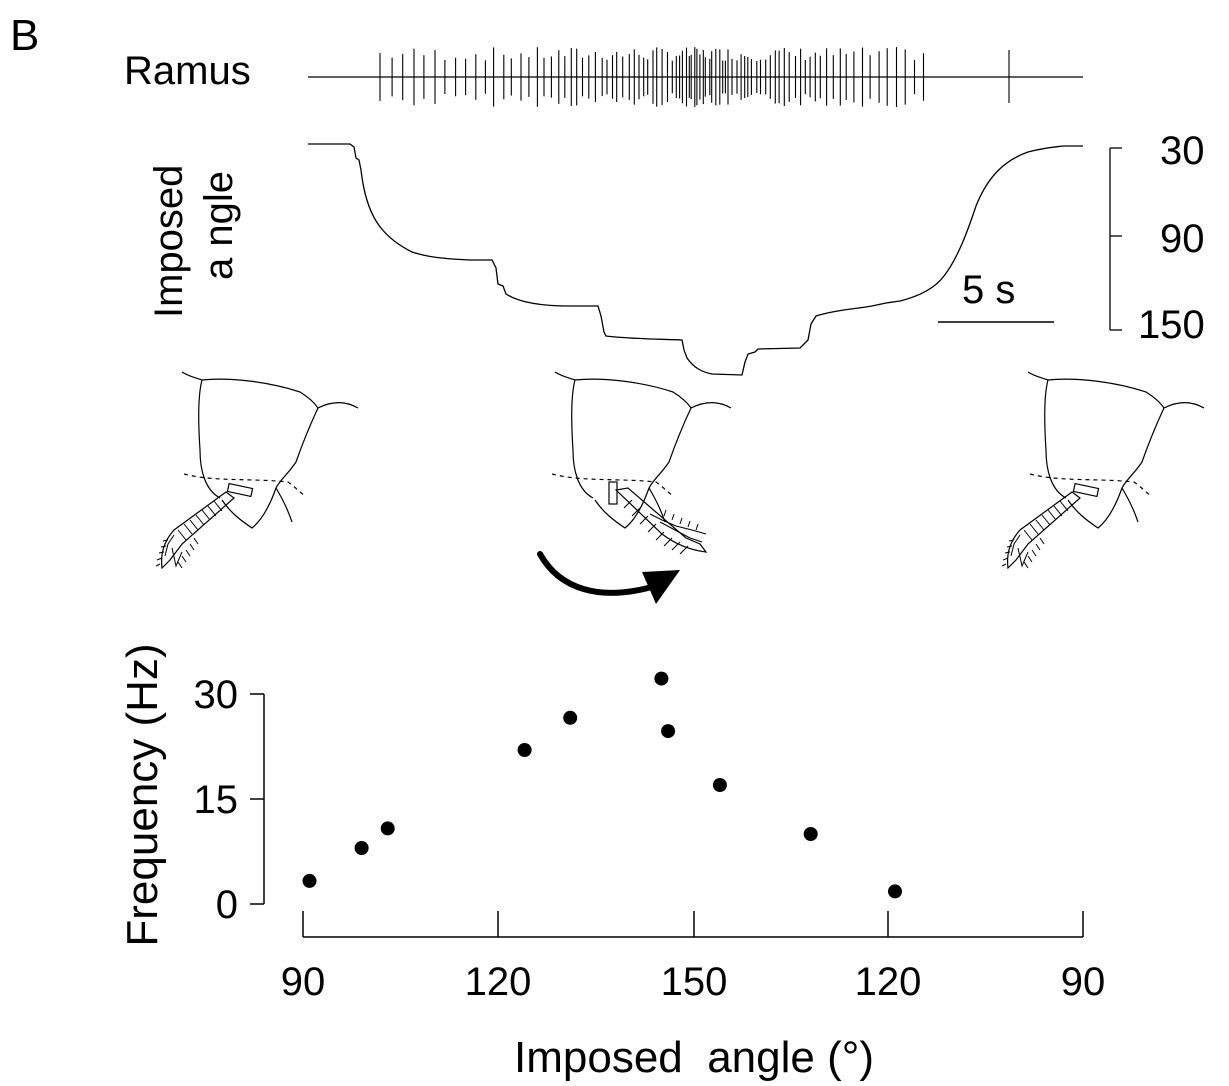 The width and height of the screenshot is (1229, 1086). What do you see at coordinates (695, 259) in the screenshot?
I see `angle-trace` at bounding box center [695, 259].